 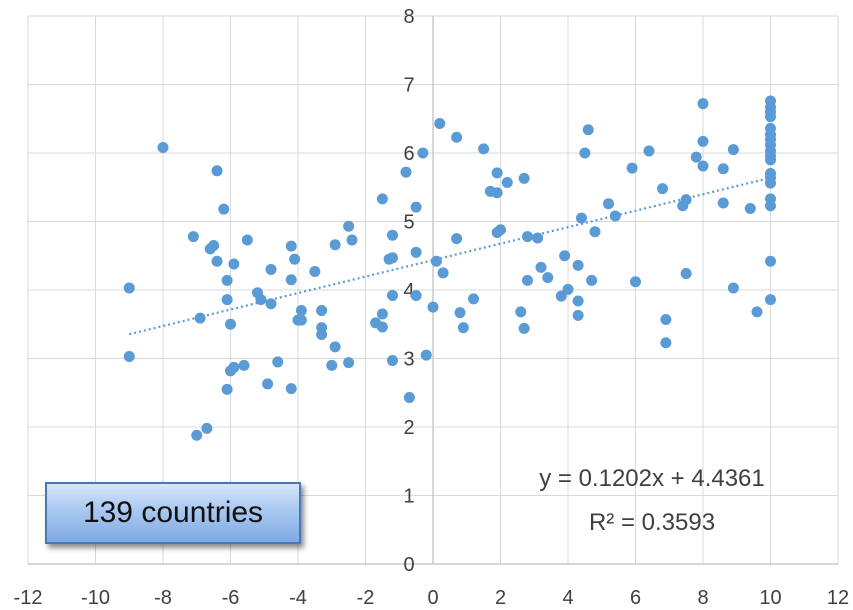 What do you see at coordinates (231, 598) in the screenshot?
I see `x-tick-label: -6` at bounding box center [231, 598].